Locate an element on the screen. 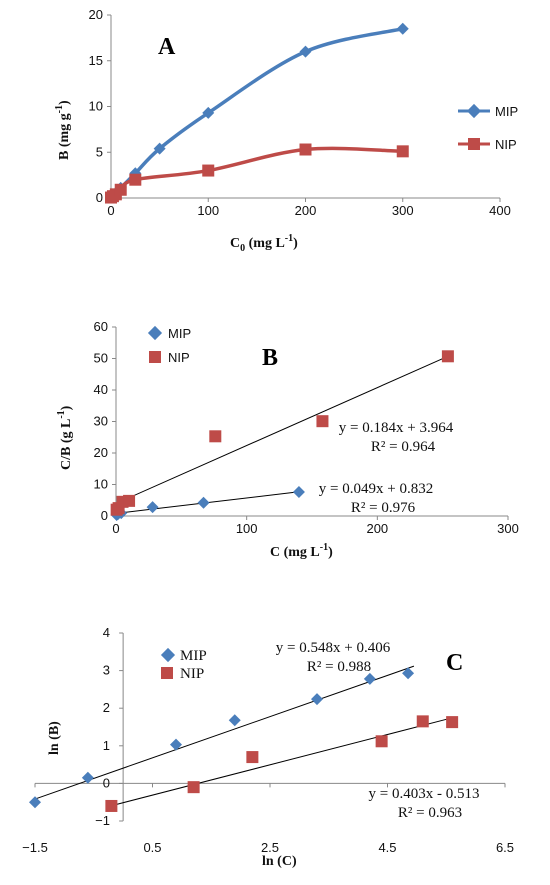  y-tick-label: 5 is located at coordinates (99, 151).